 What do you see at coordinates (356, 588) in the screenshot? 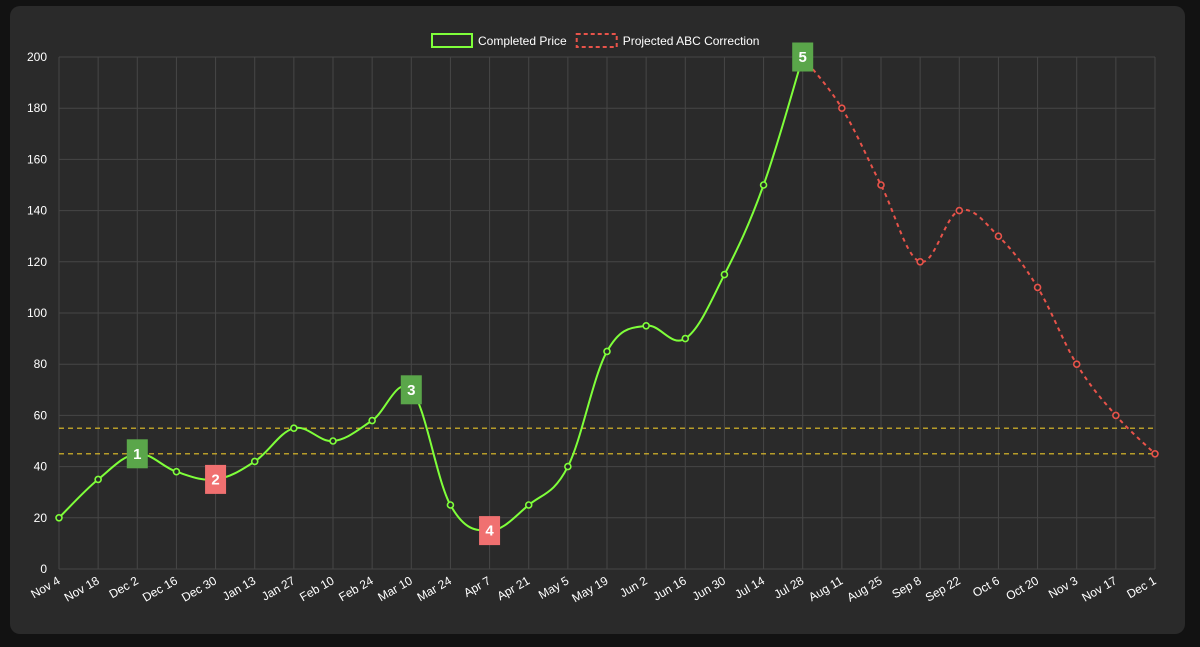
I see `x-tick-label: Feb 24` at bounding box center [356, 588].